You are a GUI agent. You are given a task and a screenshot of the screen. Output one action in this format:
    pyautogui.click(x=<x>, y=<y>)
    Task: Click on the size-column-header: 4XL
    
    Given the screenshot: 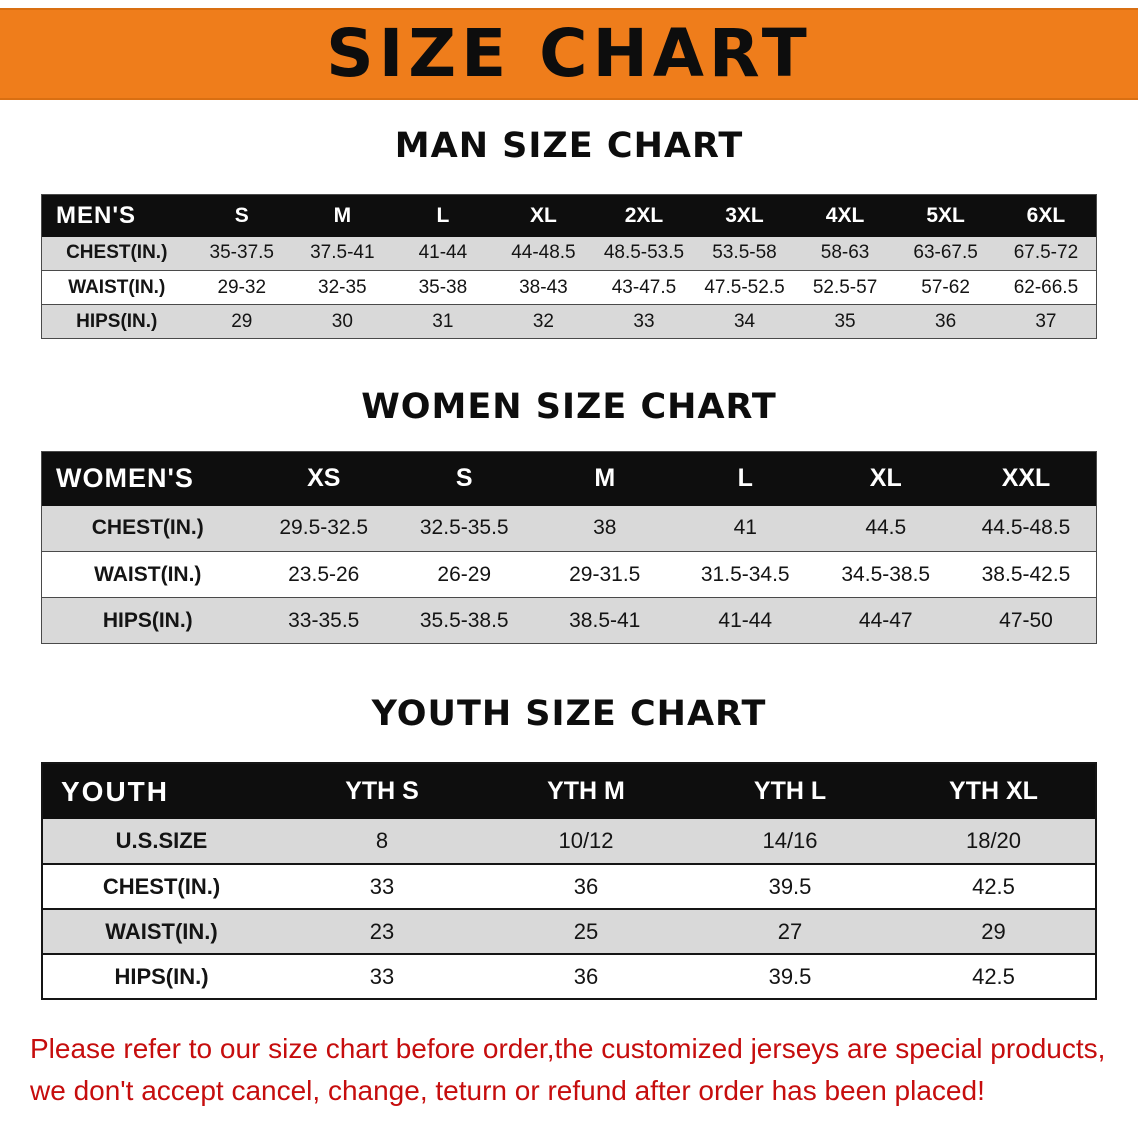 What is the action you would take?
    pyautogui.click(x=845, y=215)
    